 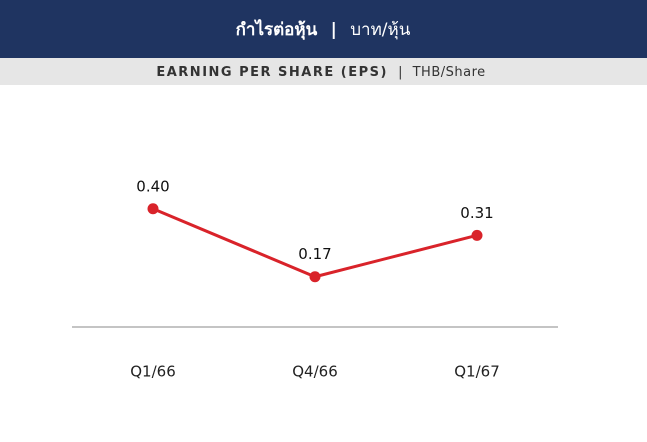 I want to click on subtitle-unit: THB/Share, so click(x=449, y=72).